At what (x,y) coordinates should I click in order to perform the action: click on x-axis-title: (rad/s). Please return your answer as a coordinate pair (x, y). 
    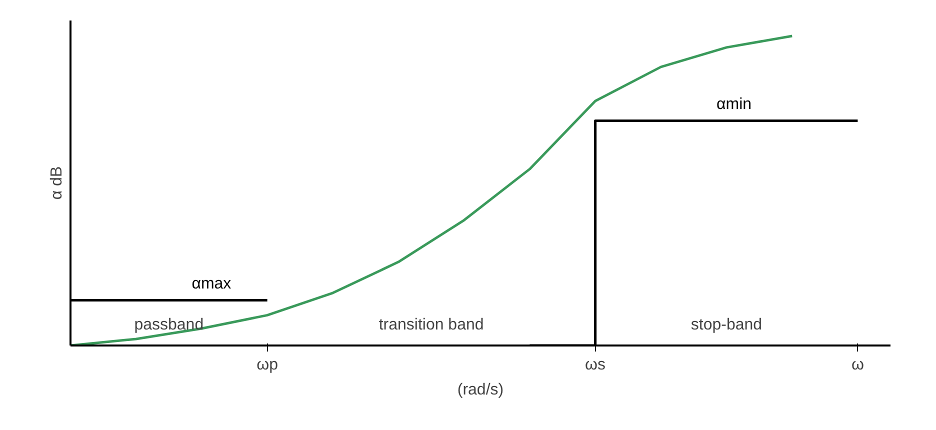
    Looking at the image, I should click on (480, 390).